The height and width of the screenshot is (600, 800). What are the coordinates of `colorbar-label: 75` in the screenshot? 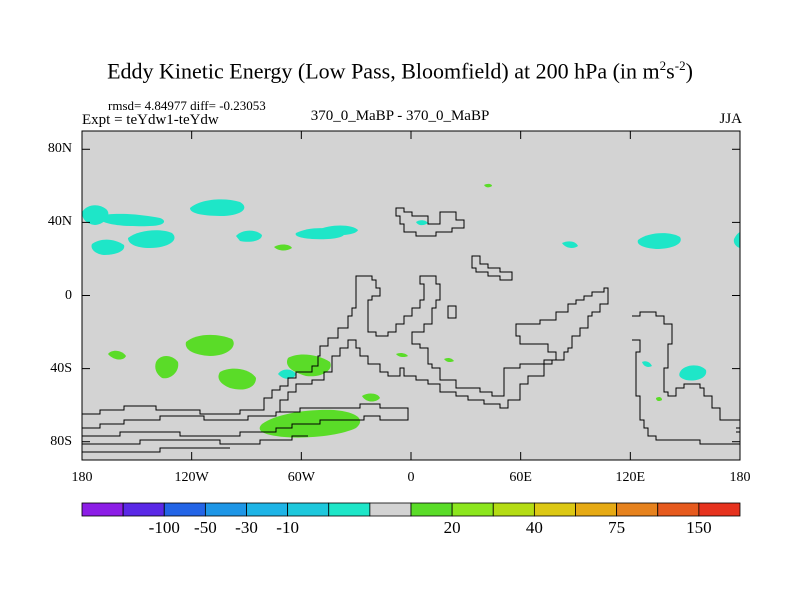 It's located at (617, 527).